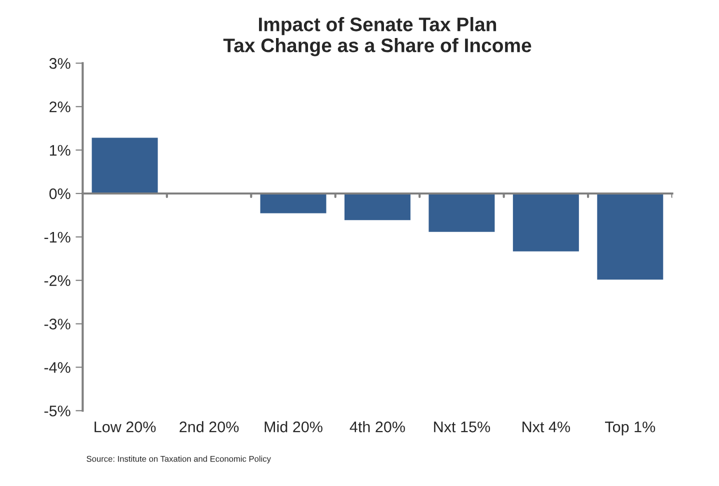 This screenshot has height=486, width=719. What do you see at coordinates (125, 427) in the screenshot?
I see `x-tick-label: Low 20%` at bounding box center [125, 427].